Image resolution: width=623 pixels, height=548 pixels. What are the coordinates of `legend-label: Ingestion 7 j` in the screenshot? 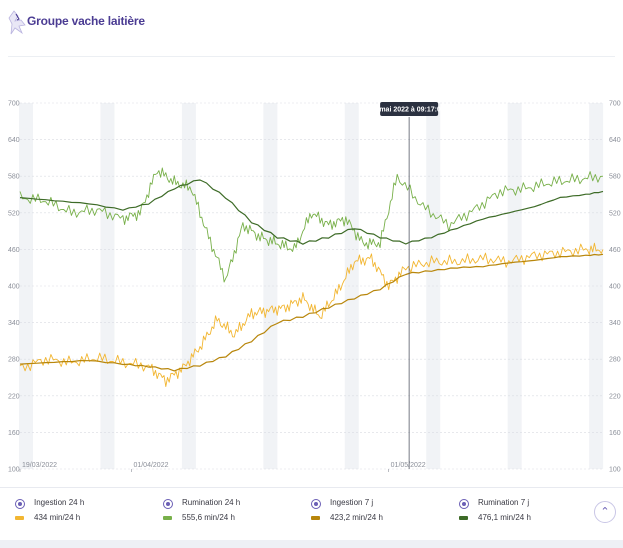 It's located at (352, 502).